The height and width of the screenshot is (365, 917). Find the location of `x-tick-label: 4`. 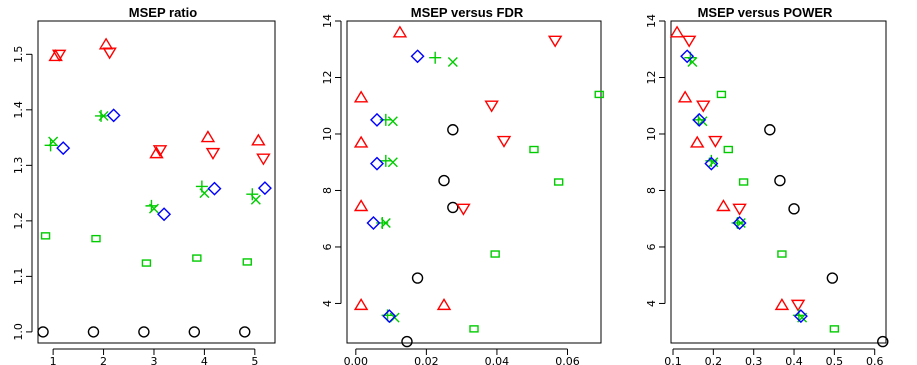

x-tick-label: 4 is located at coordinates (204, 360).